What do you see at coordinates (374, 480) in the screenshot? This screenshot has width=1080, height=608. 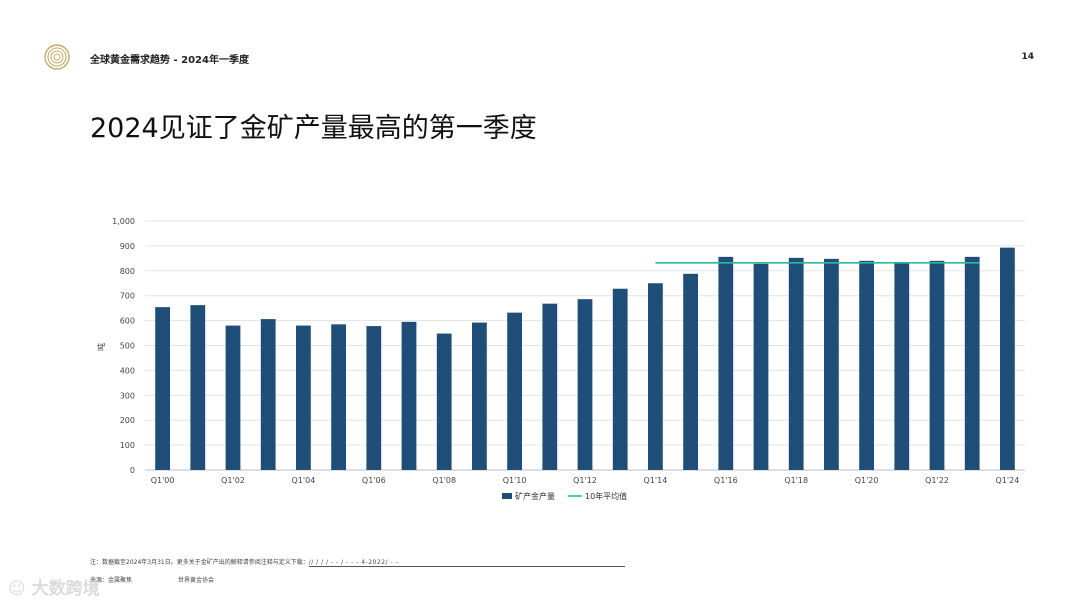 I see `x-tick-label: Q1'06` at bounding box center [374, 480].